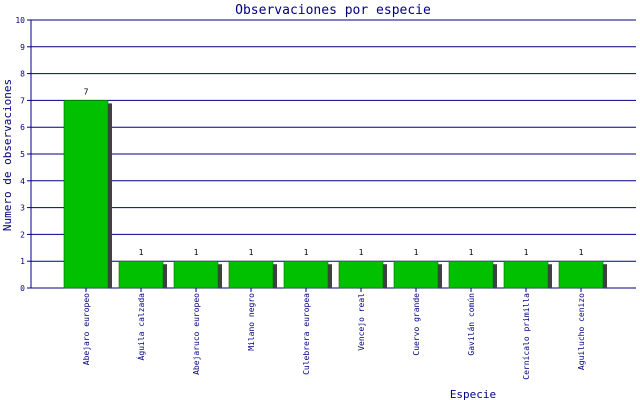 The height and width of the screenshot is (400, 640). I want to click on y-tick-label: 8, so click(22, 74).